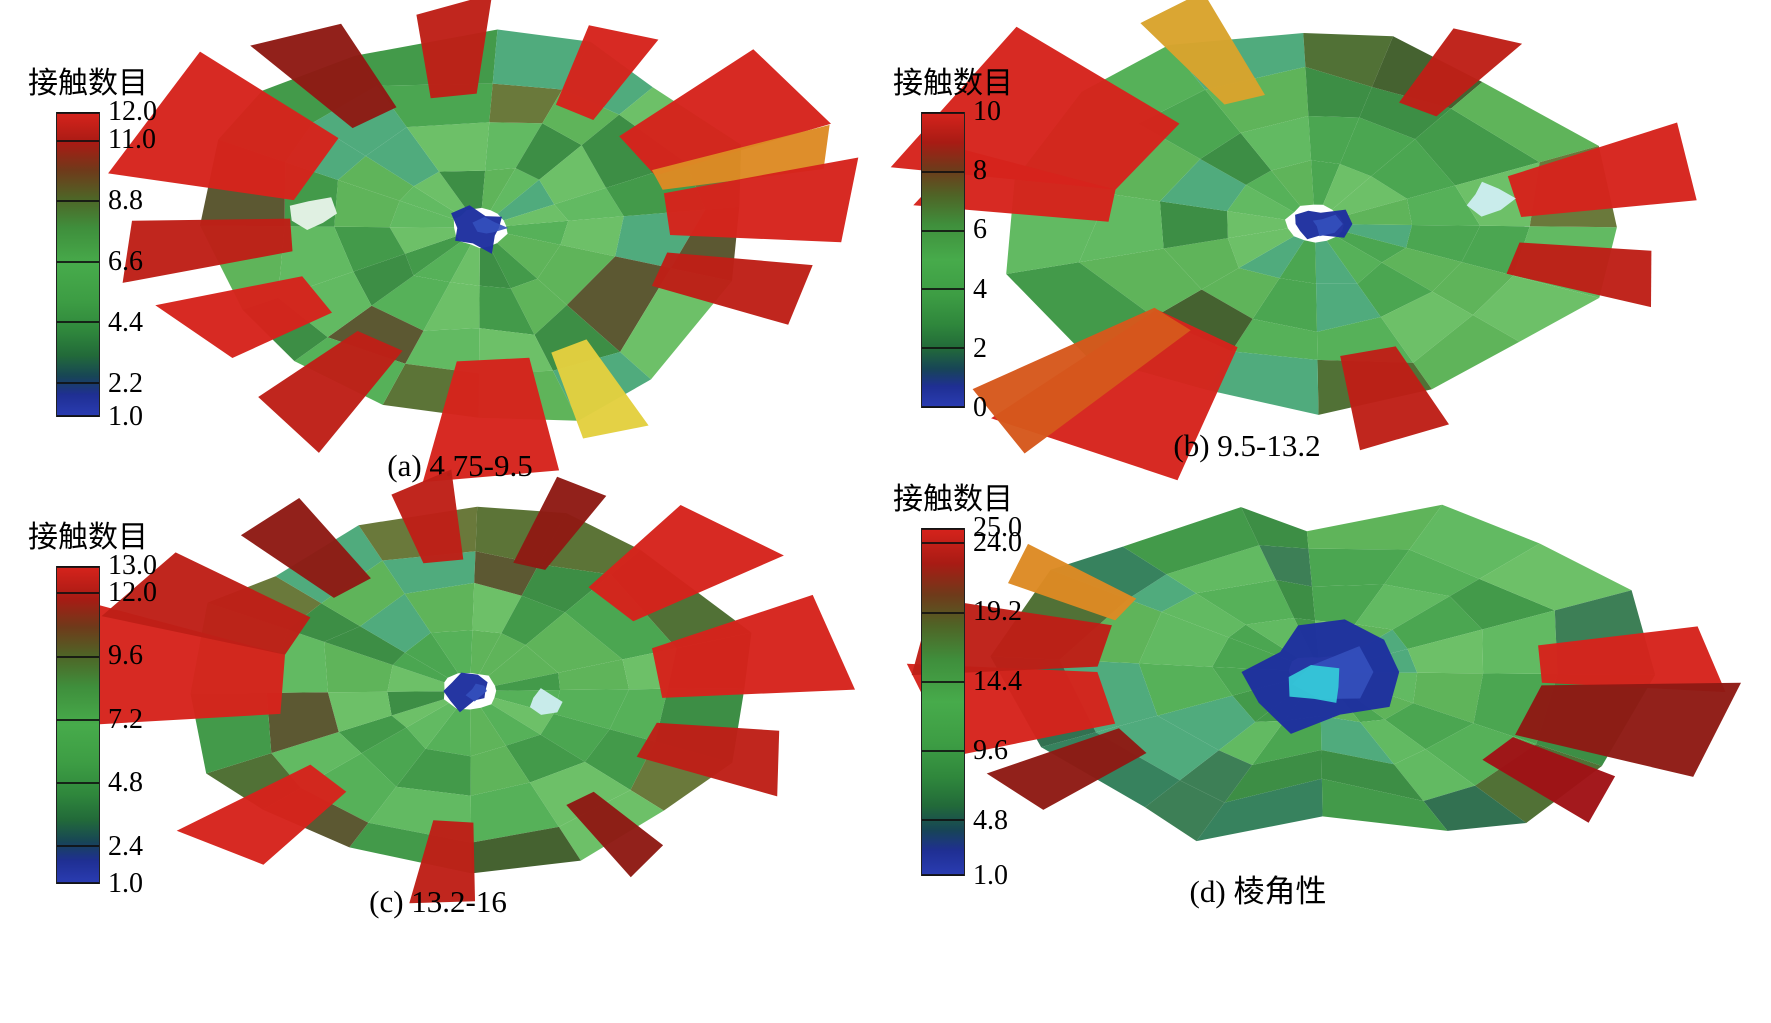 This screenshot has height=1023, width=1771. I want to click on colorbar-body: 12.0 11.0 8.8 6.6 4.4 2.2 1.0, so click(121, 264).